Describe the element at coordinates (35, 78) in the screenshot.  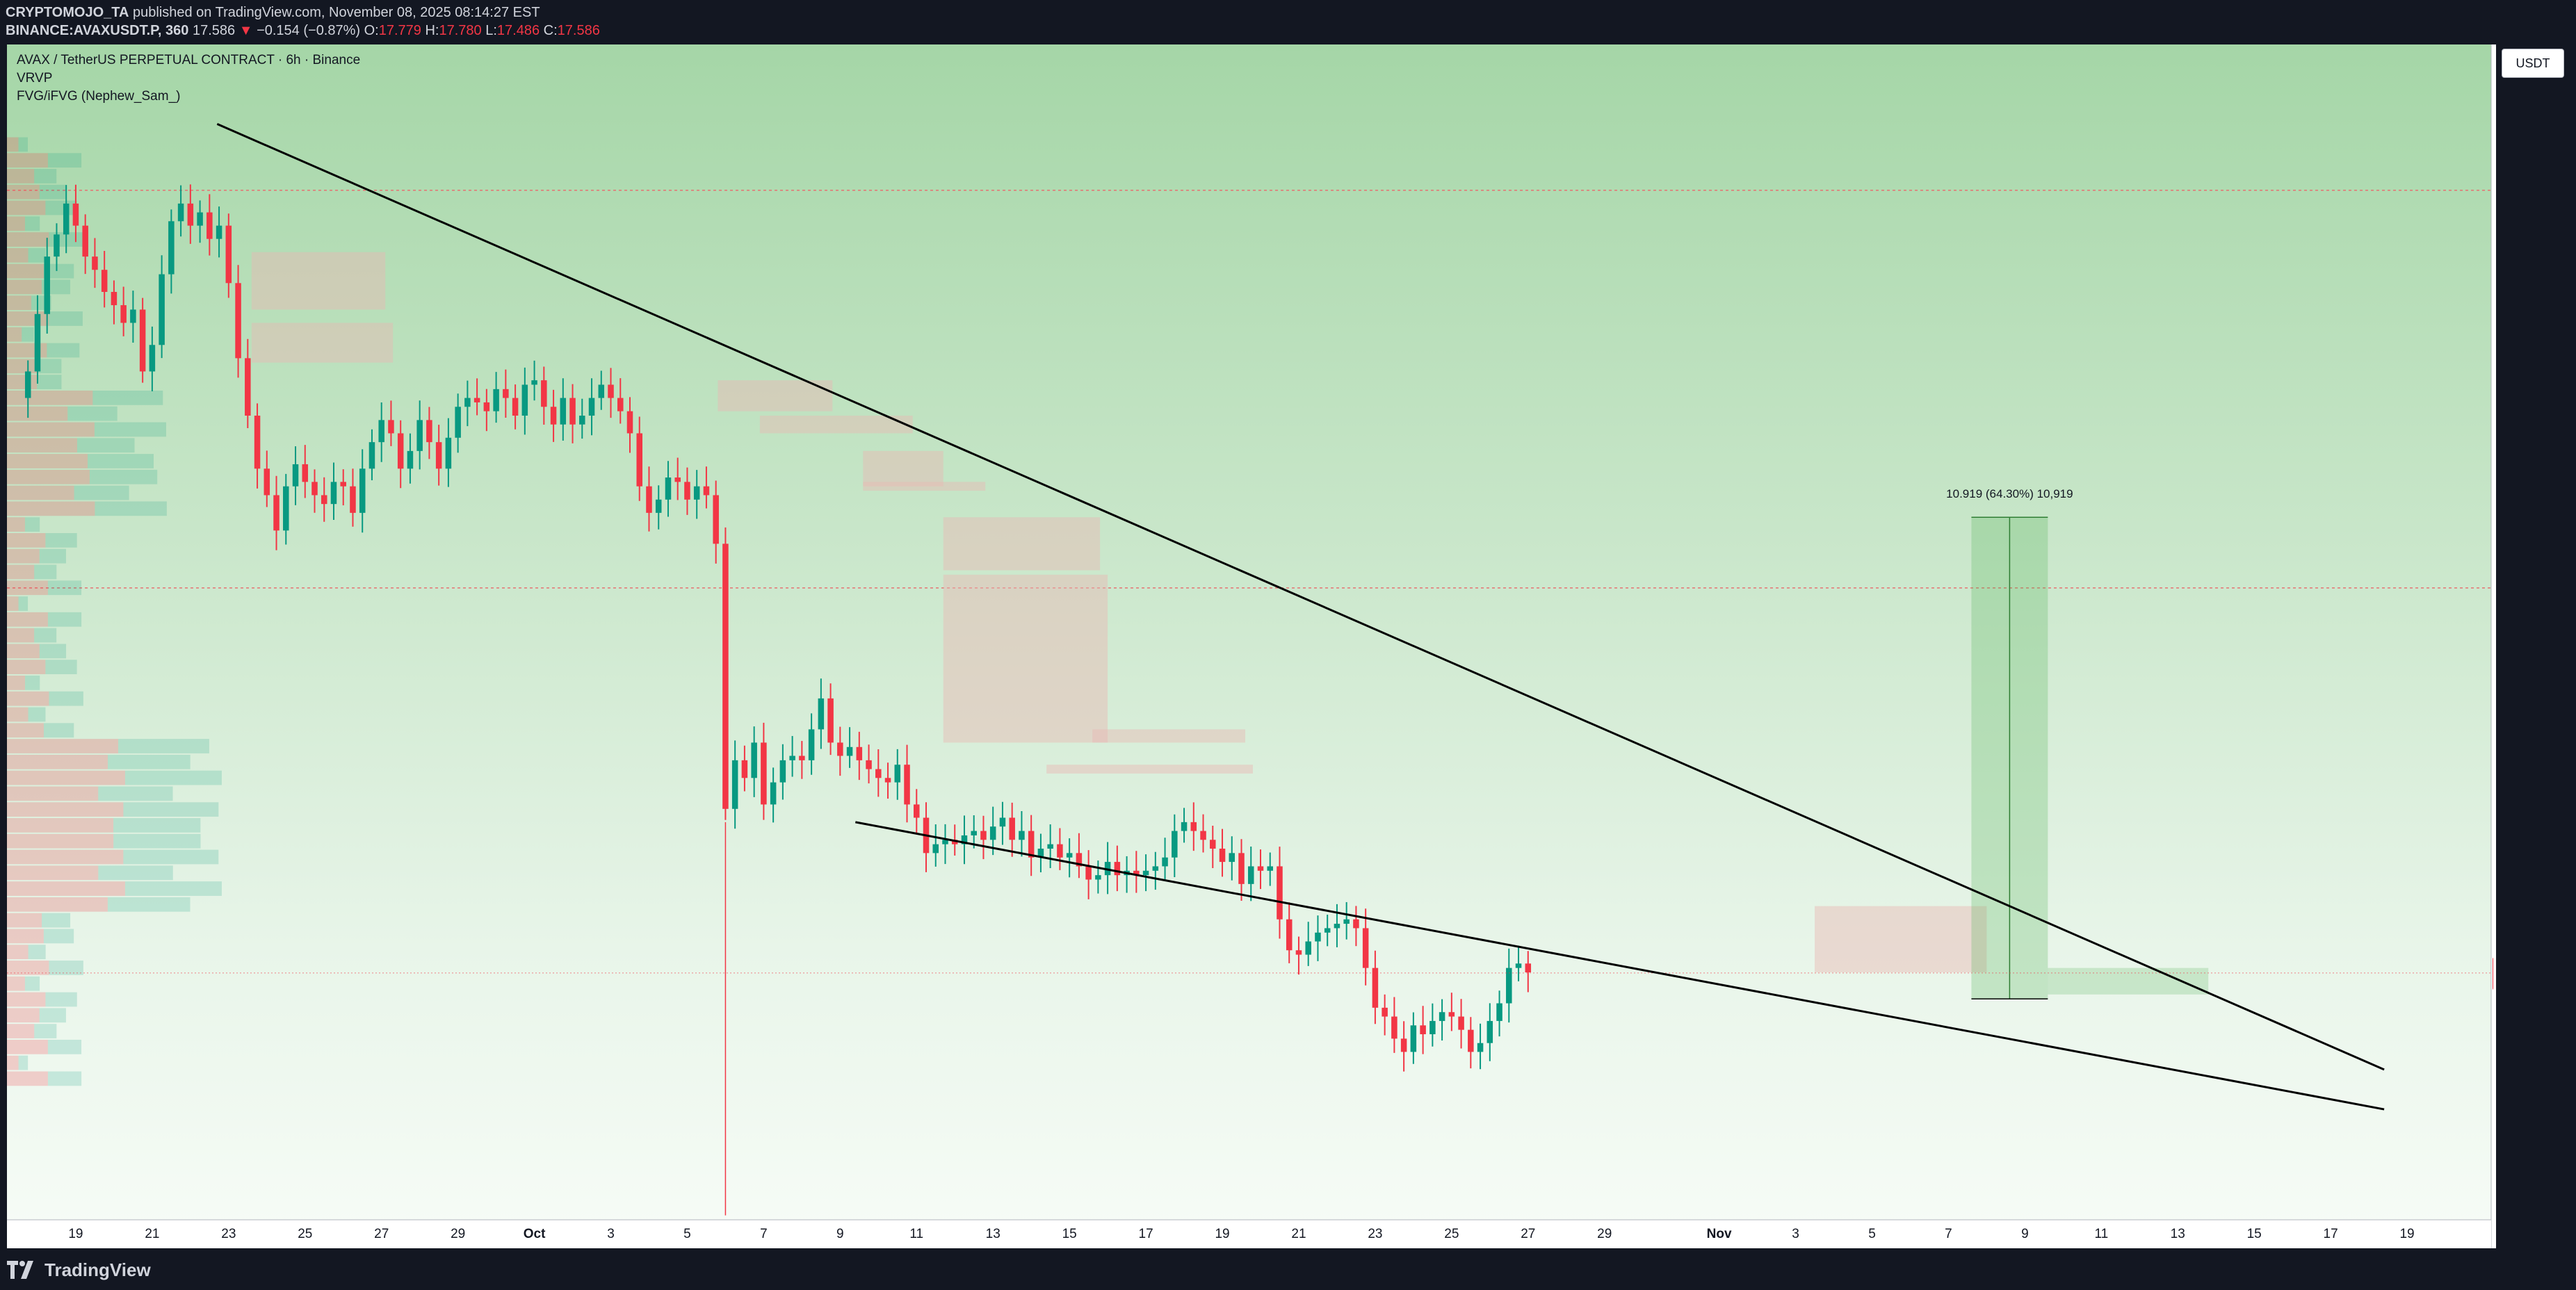
I see `legend-indicator-vrvp: VRVP` at that location.